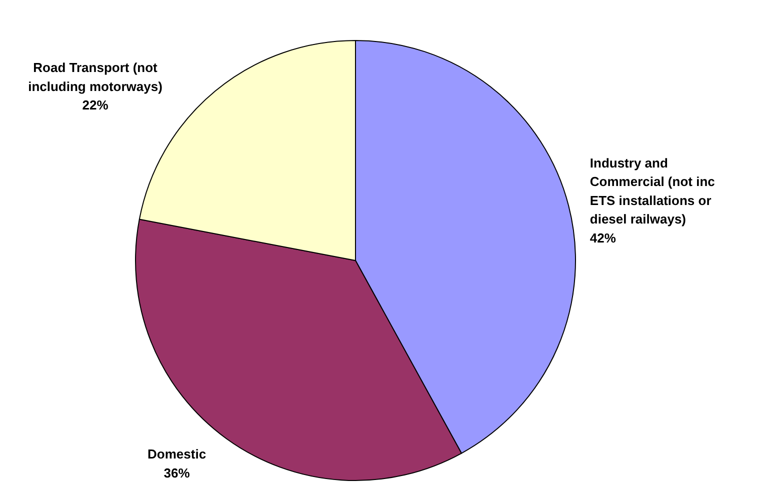  What do you see at coordinates (177, 472) in the screenshot?
I see `data-label: 36%` at bounding box center [177, 472].